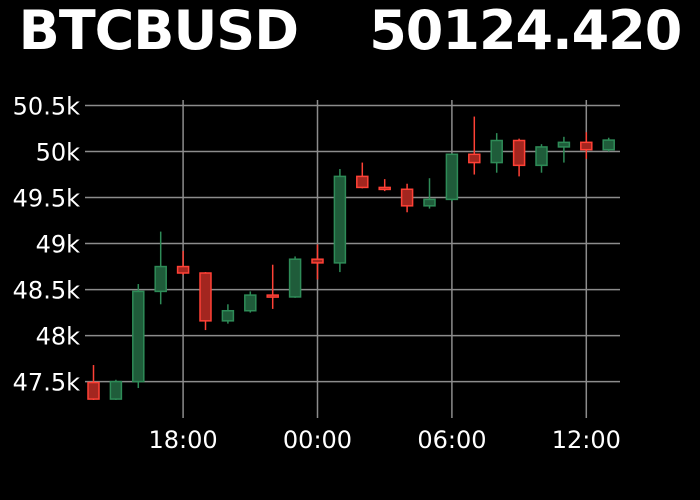 This screenshot has width=700, height=500. Describe the element at coordinates (58, 337) in the screenshot. I see `y-tick-label: 48k` at that location.